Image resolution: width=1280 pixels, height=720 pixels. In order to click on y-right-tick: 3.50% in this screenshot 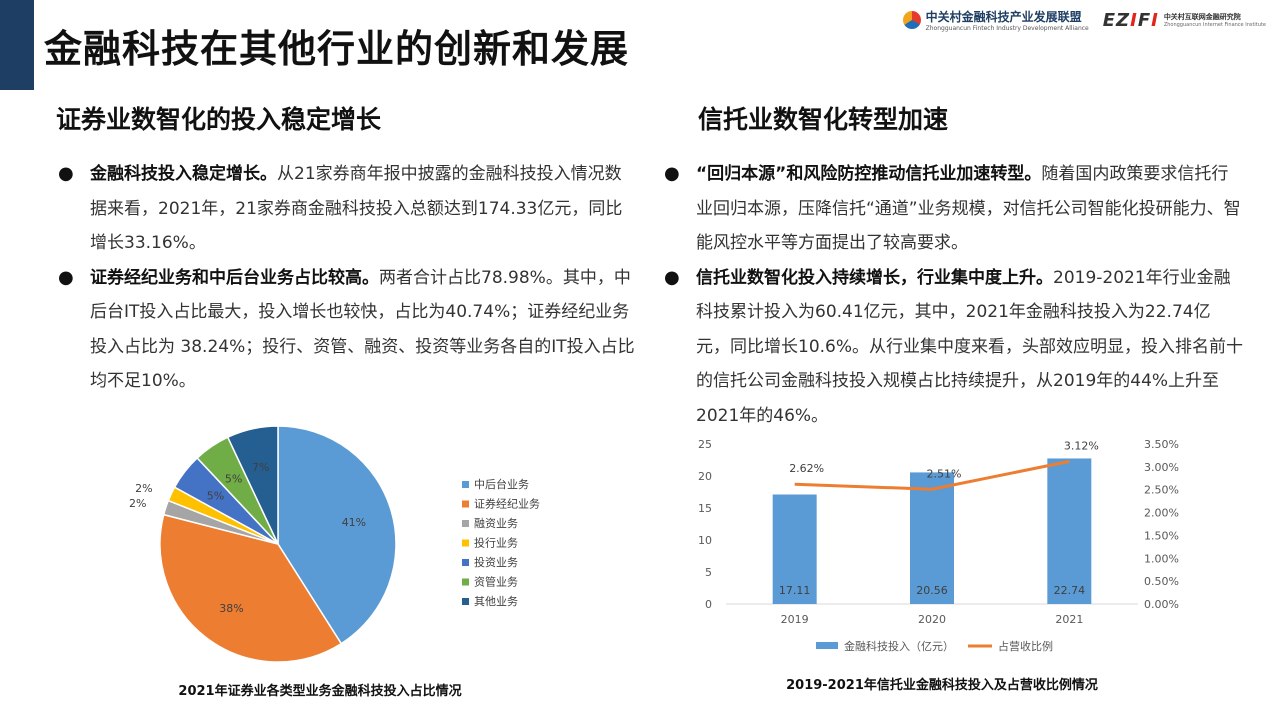, I will do `click(1161, 444)`.